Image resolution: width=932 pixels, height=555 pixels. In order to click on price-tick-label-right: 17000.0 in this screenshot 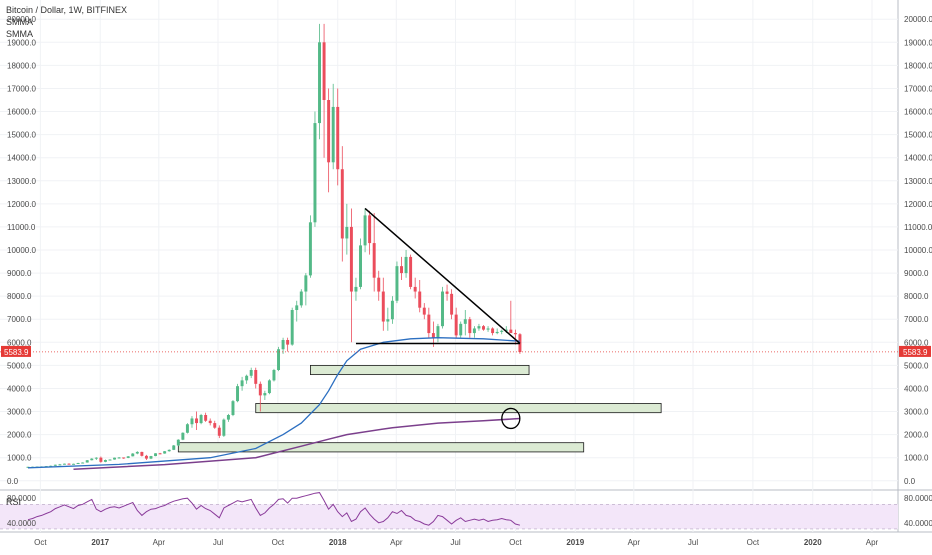, I will do `click(918, 88)`.